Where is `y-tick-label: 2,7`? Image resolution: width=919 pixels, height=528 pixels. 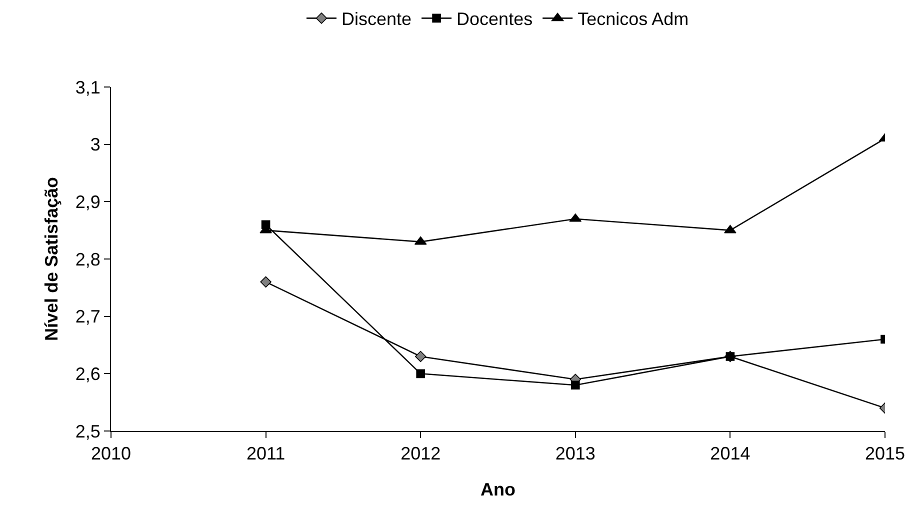 y-tick-label: 2,7 is located at coordinates (87, 316).